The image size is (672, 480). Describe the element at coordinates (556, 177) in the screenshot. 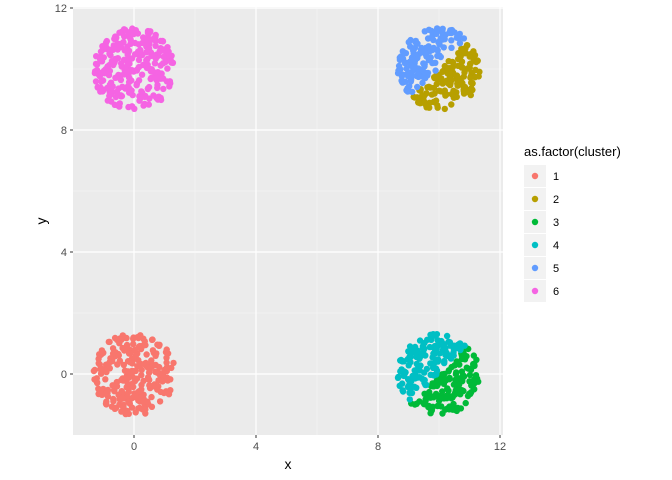

I see `legend-label-1: 1` at that location.